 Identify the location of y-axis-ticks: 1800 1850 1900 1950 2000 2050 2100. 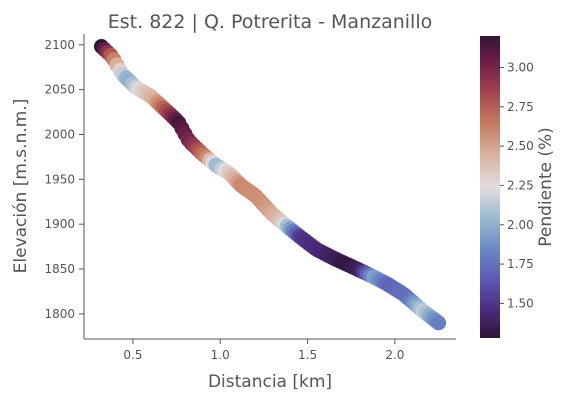
(64, 179).